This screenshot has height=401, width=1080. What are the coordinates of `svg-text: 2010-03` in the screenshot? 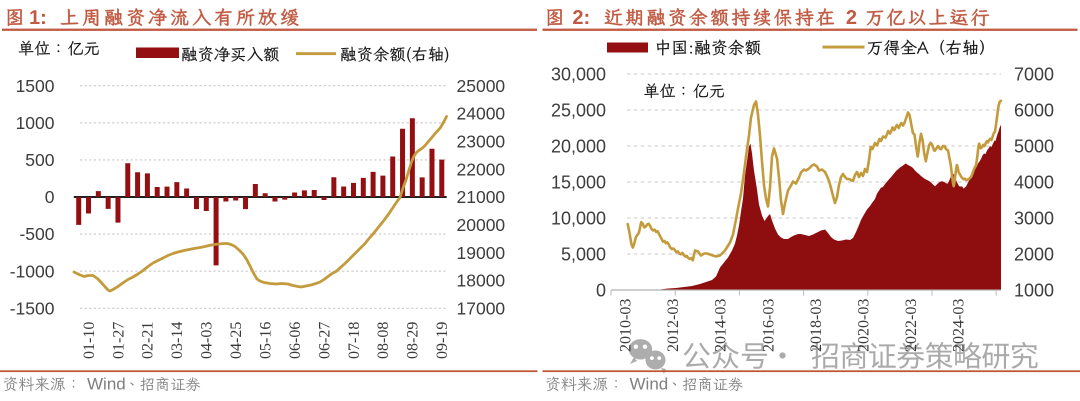 It's located at (626, 325).